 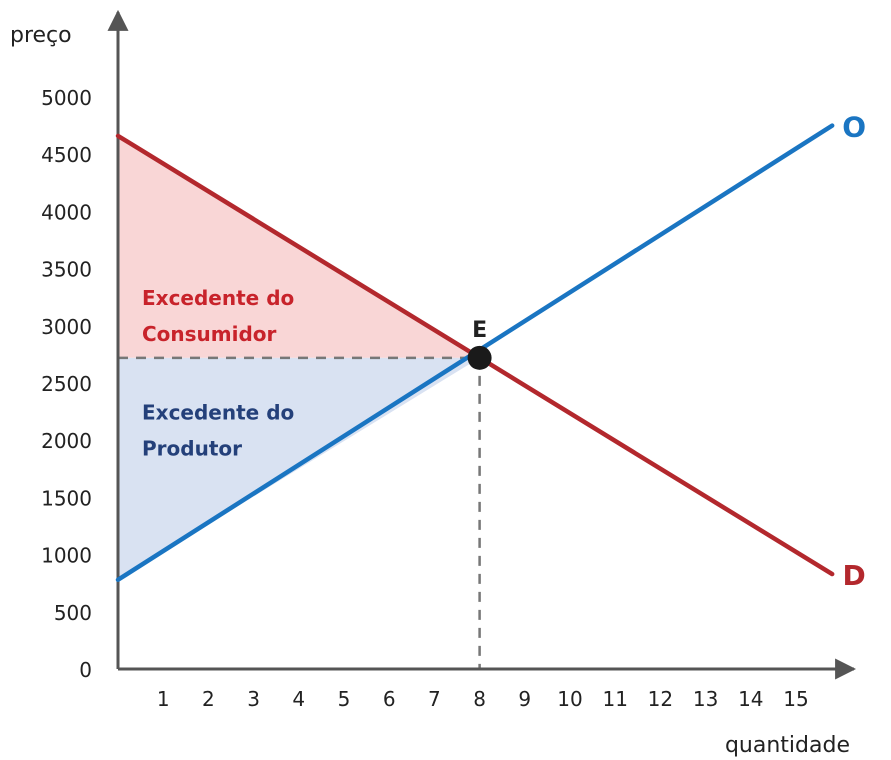 I want to click on equilibrium-point, so click(x=479, y=357).